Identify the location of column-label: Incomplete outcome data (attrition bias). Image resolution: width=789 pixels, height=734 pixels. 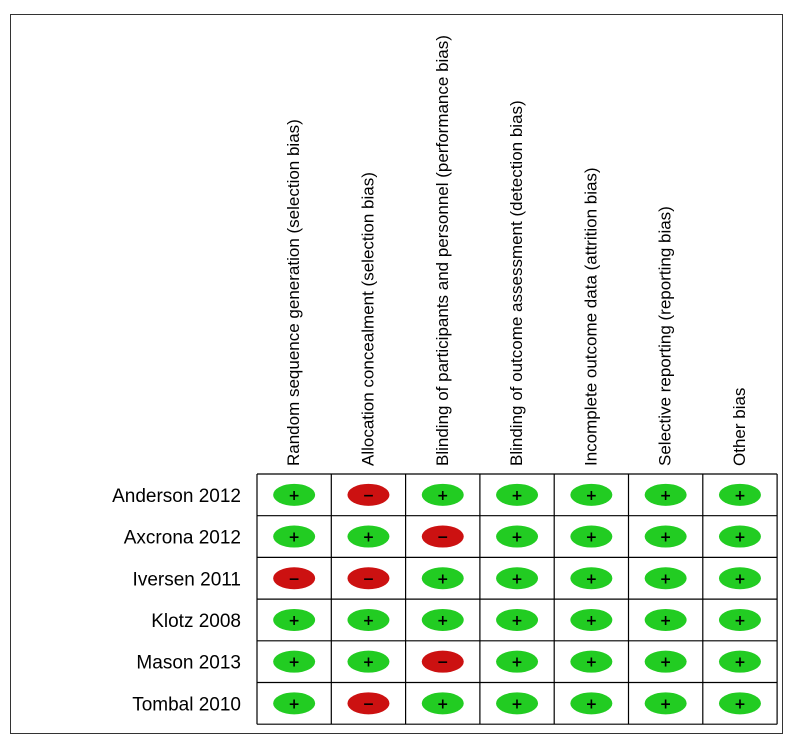
(590, 316).